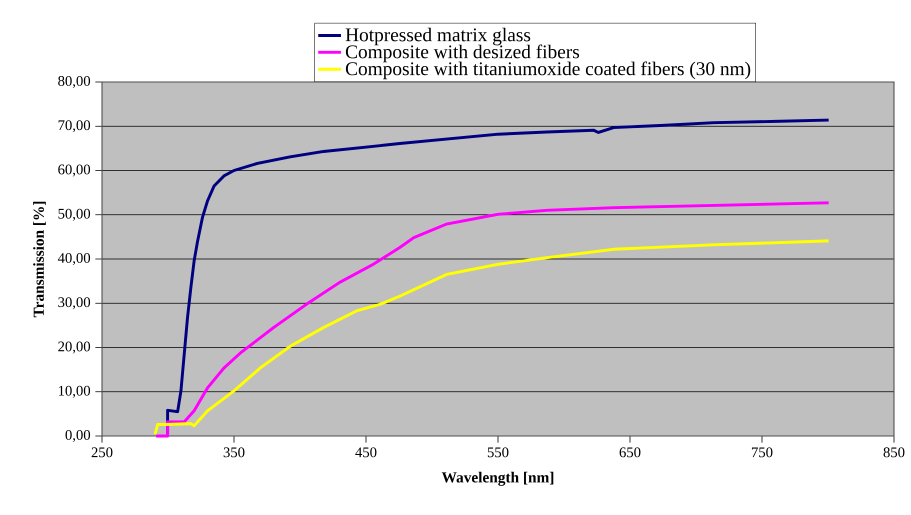  Describe the element at coordinates (894, 452) in the screenshot. I see `x-tick-label: 850` at that location.